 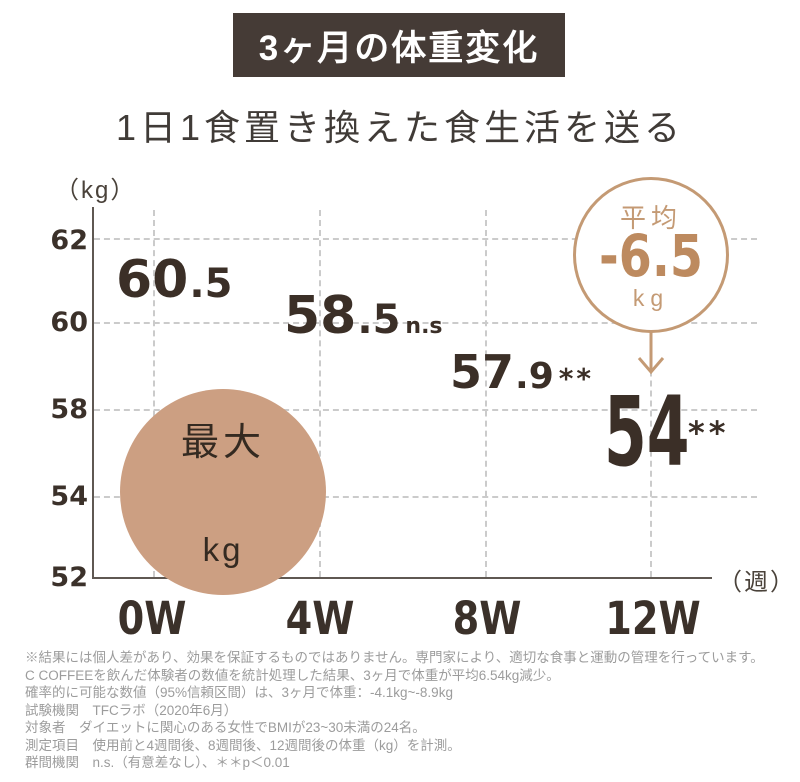 I want to click on x-tick-8w: 8W, so click(x=487, y=618).